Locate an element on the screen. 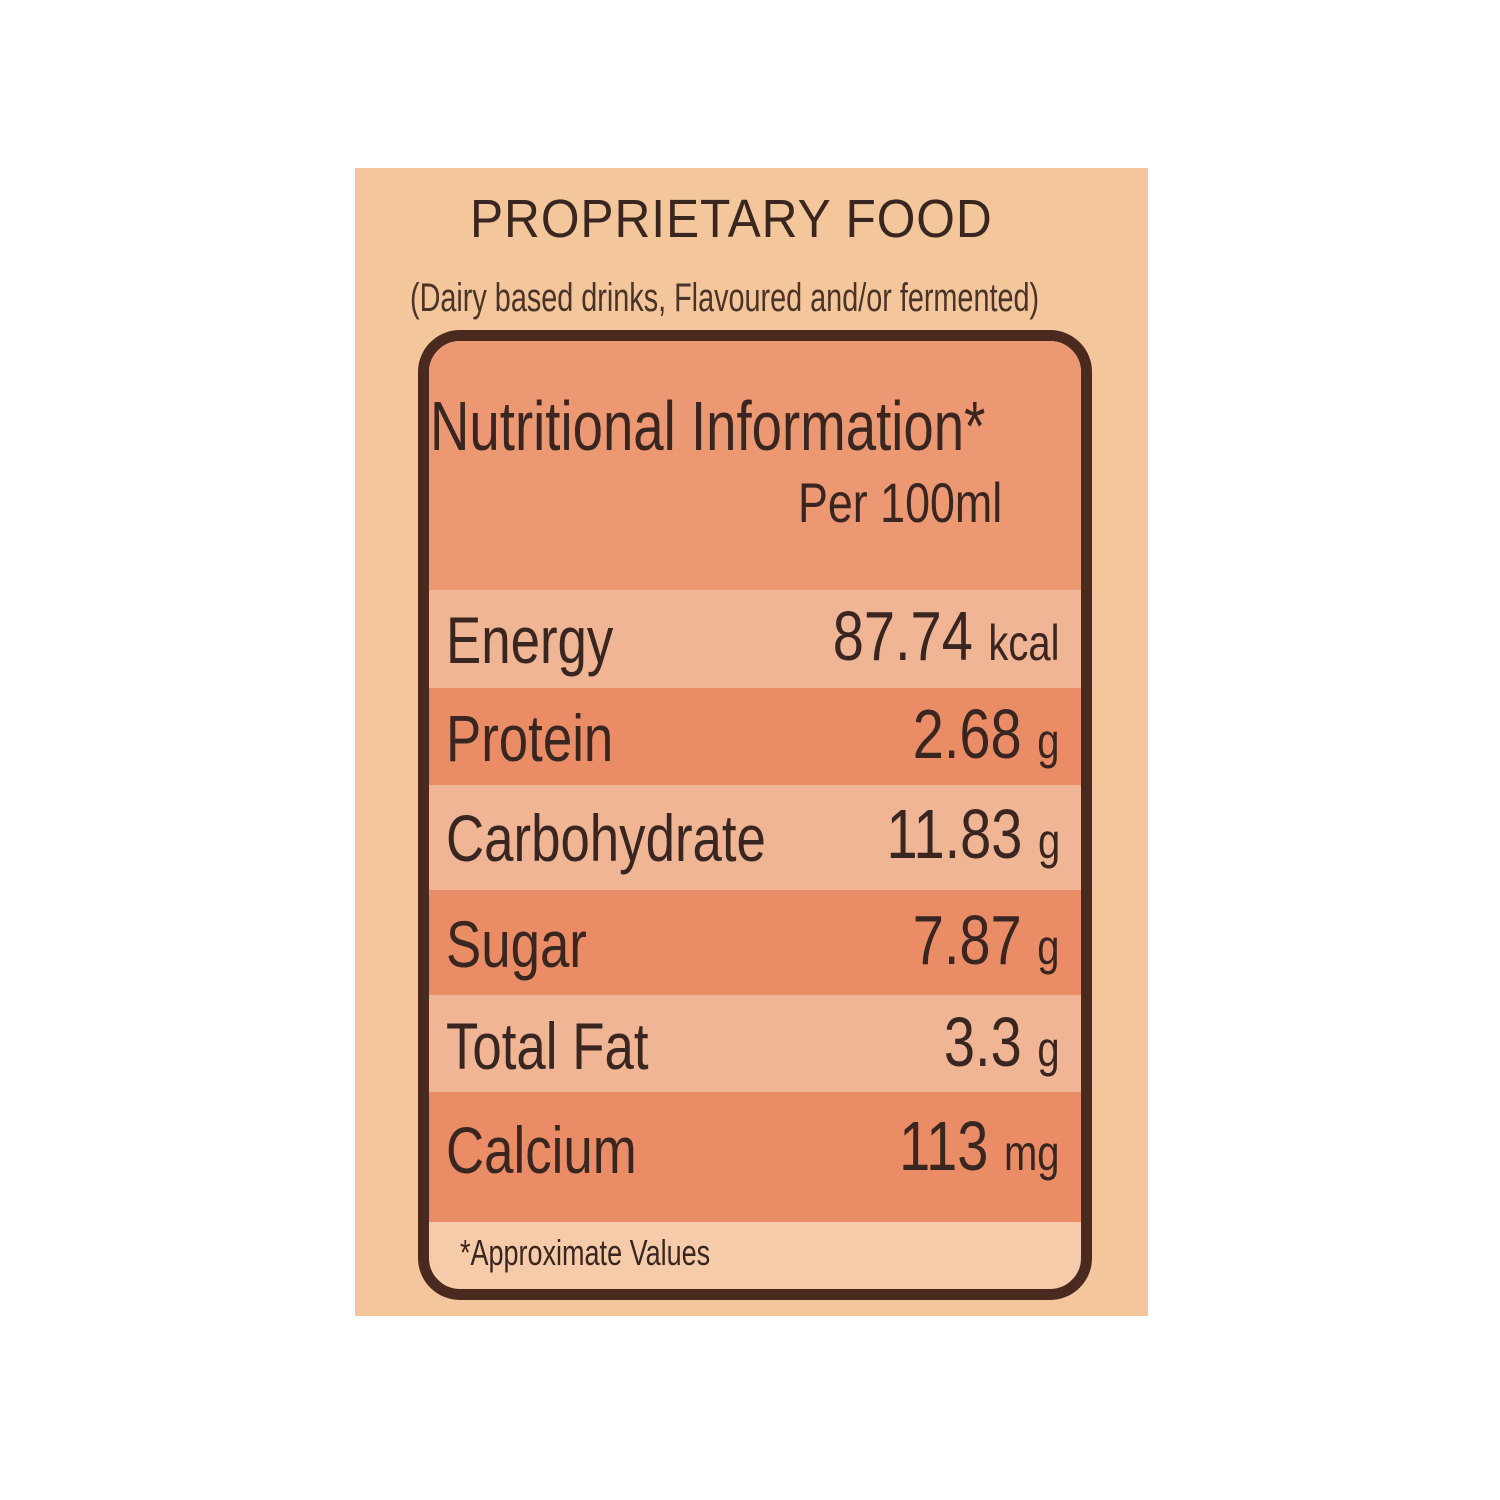 Image resolution: width=1500 pixels, height=1500 pixels. nutrient-label: Total Fat is located at coordinates (547, 1046).